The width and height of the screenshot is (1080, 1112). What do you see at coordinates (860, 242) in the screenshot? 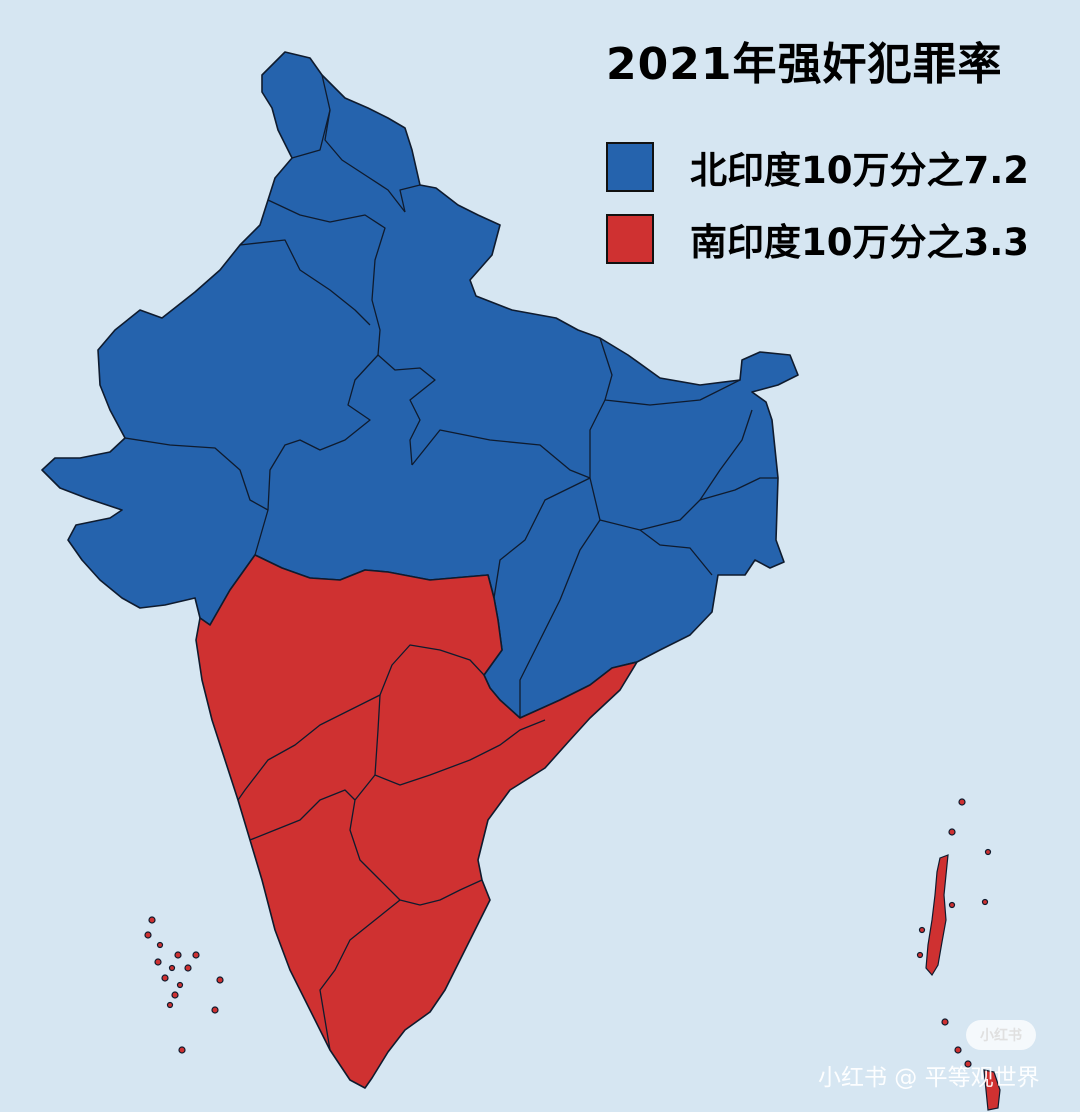
I see `legend-label-south: 南印度10万分之3.3` at bounding box center [860, 242].